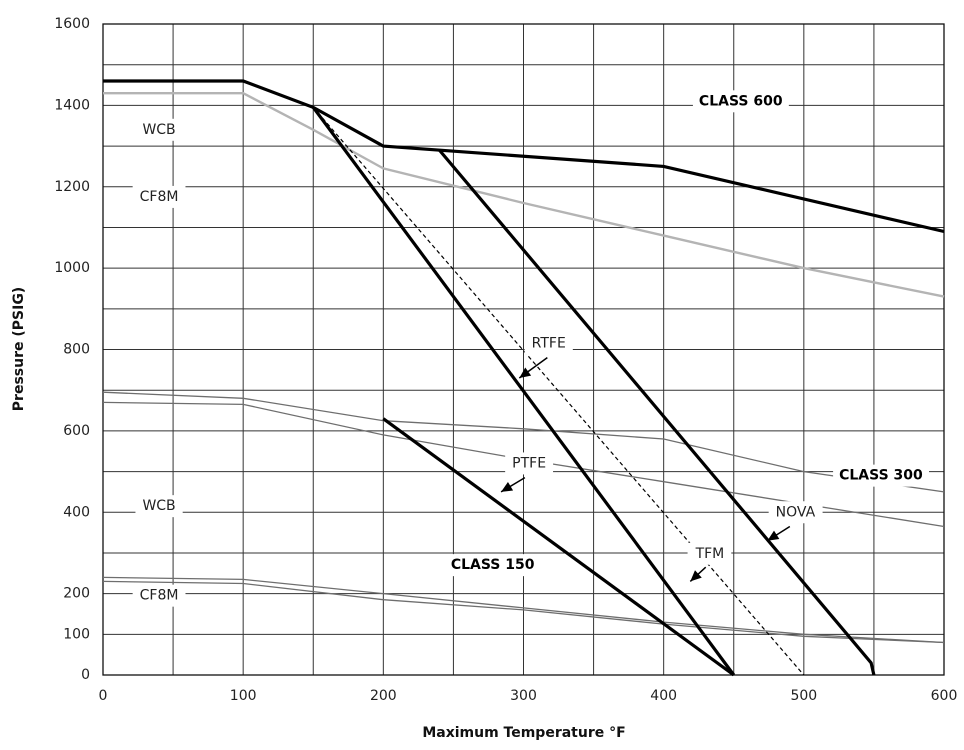 This screenshot has height=750, width=964. Describe the element at coordinates (663, 696) in the screenshot. I see `x-tick-label: 400` at that location.